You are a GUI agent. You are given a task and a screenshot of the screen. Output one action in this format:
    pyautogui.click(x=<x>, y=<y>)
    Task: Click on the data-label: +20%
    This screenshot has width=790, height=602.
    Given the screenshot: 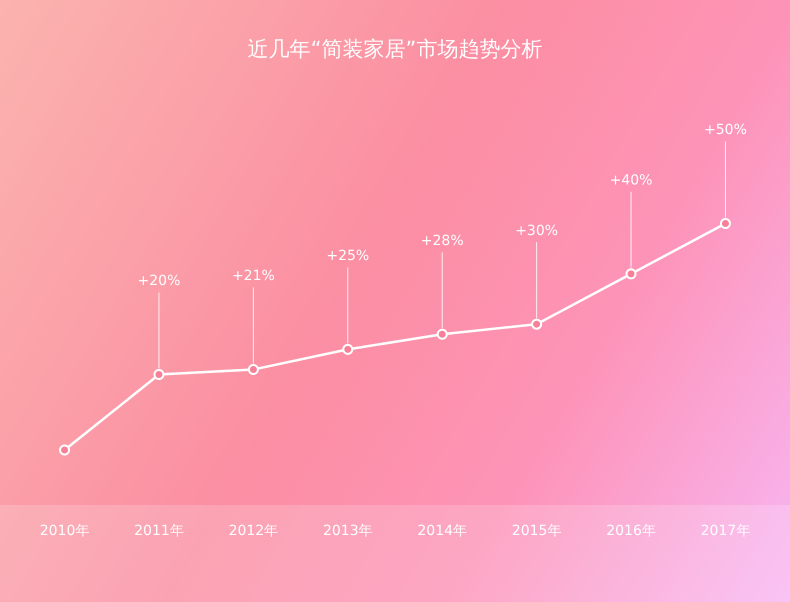 What is the action you would take?
    pyautogui.click(x=159, y=281)
    